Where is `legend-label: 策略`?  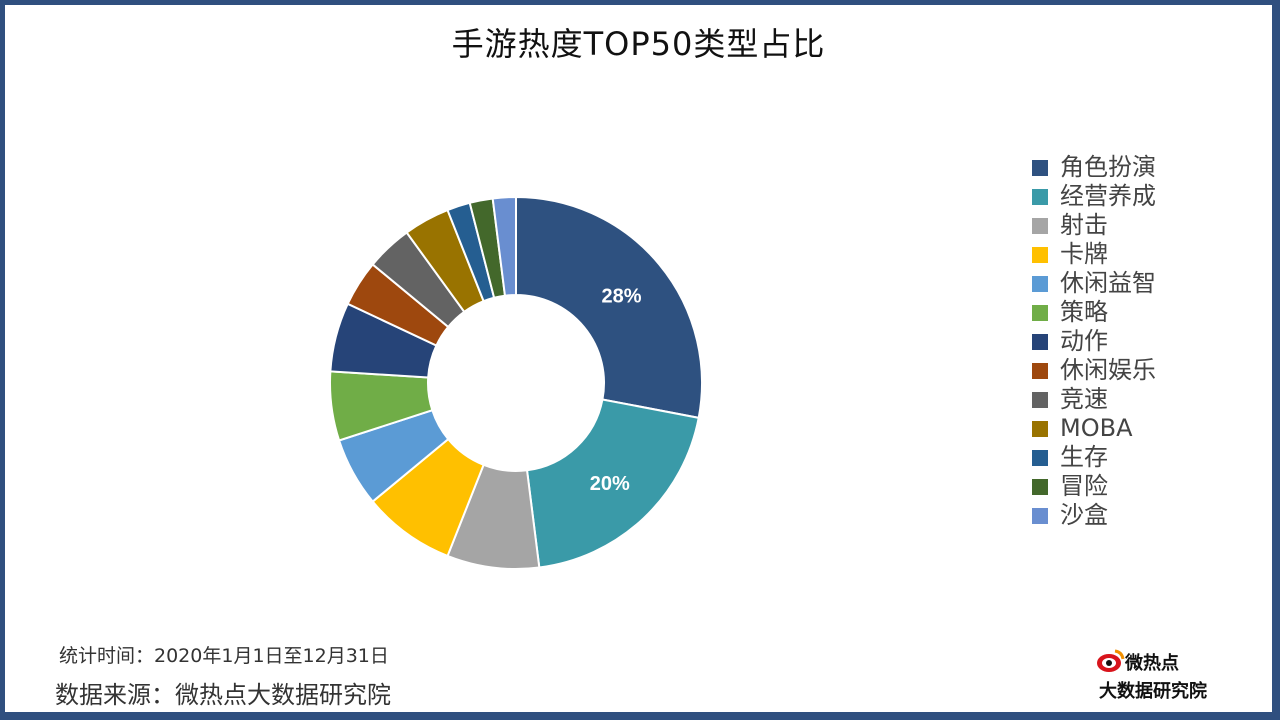 legend-label: 策略 is located at coordinates (1084, 312).